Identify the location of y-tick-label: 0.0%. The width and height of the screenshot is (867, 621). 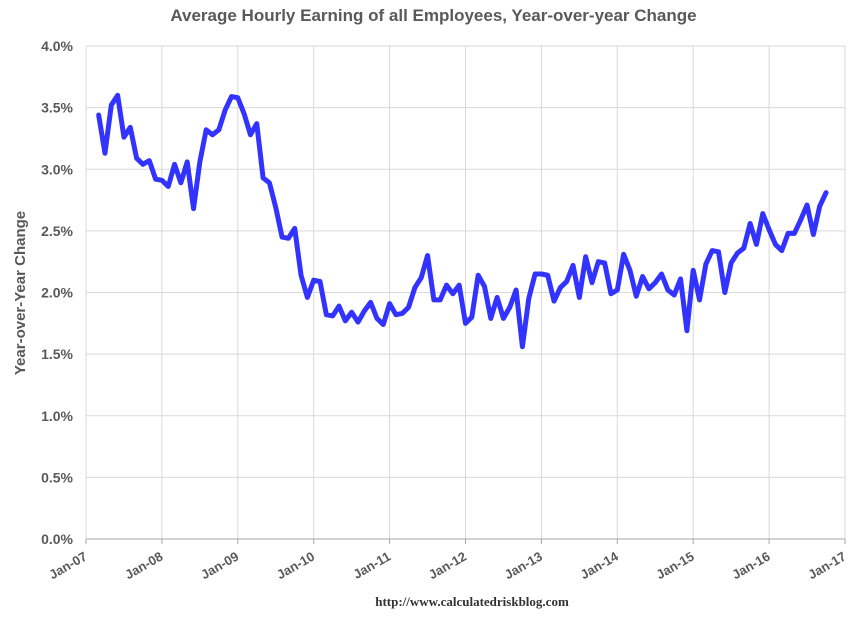
(57, 539).